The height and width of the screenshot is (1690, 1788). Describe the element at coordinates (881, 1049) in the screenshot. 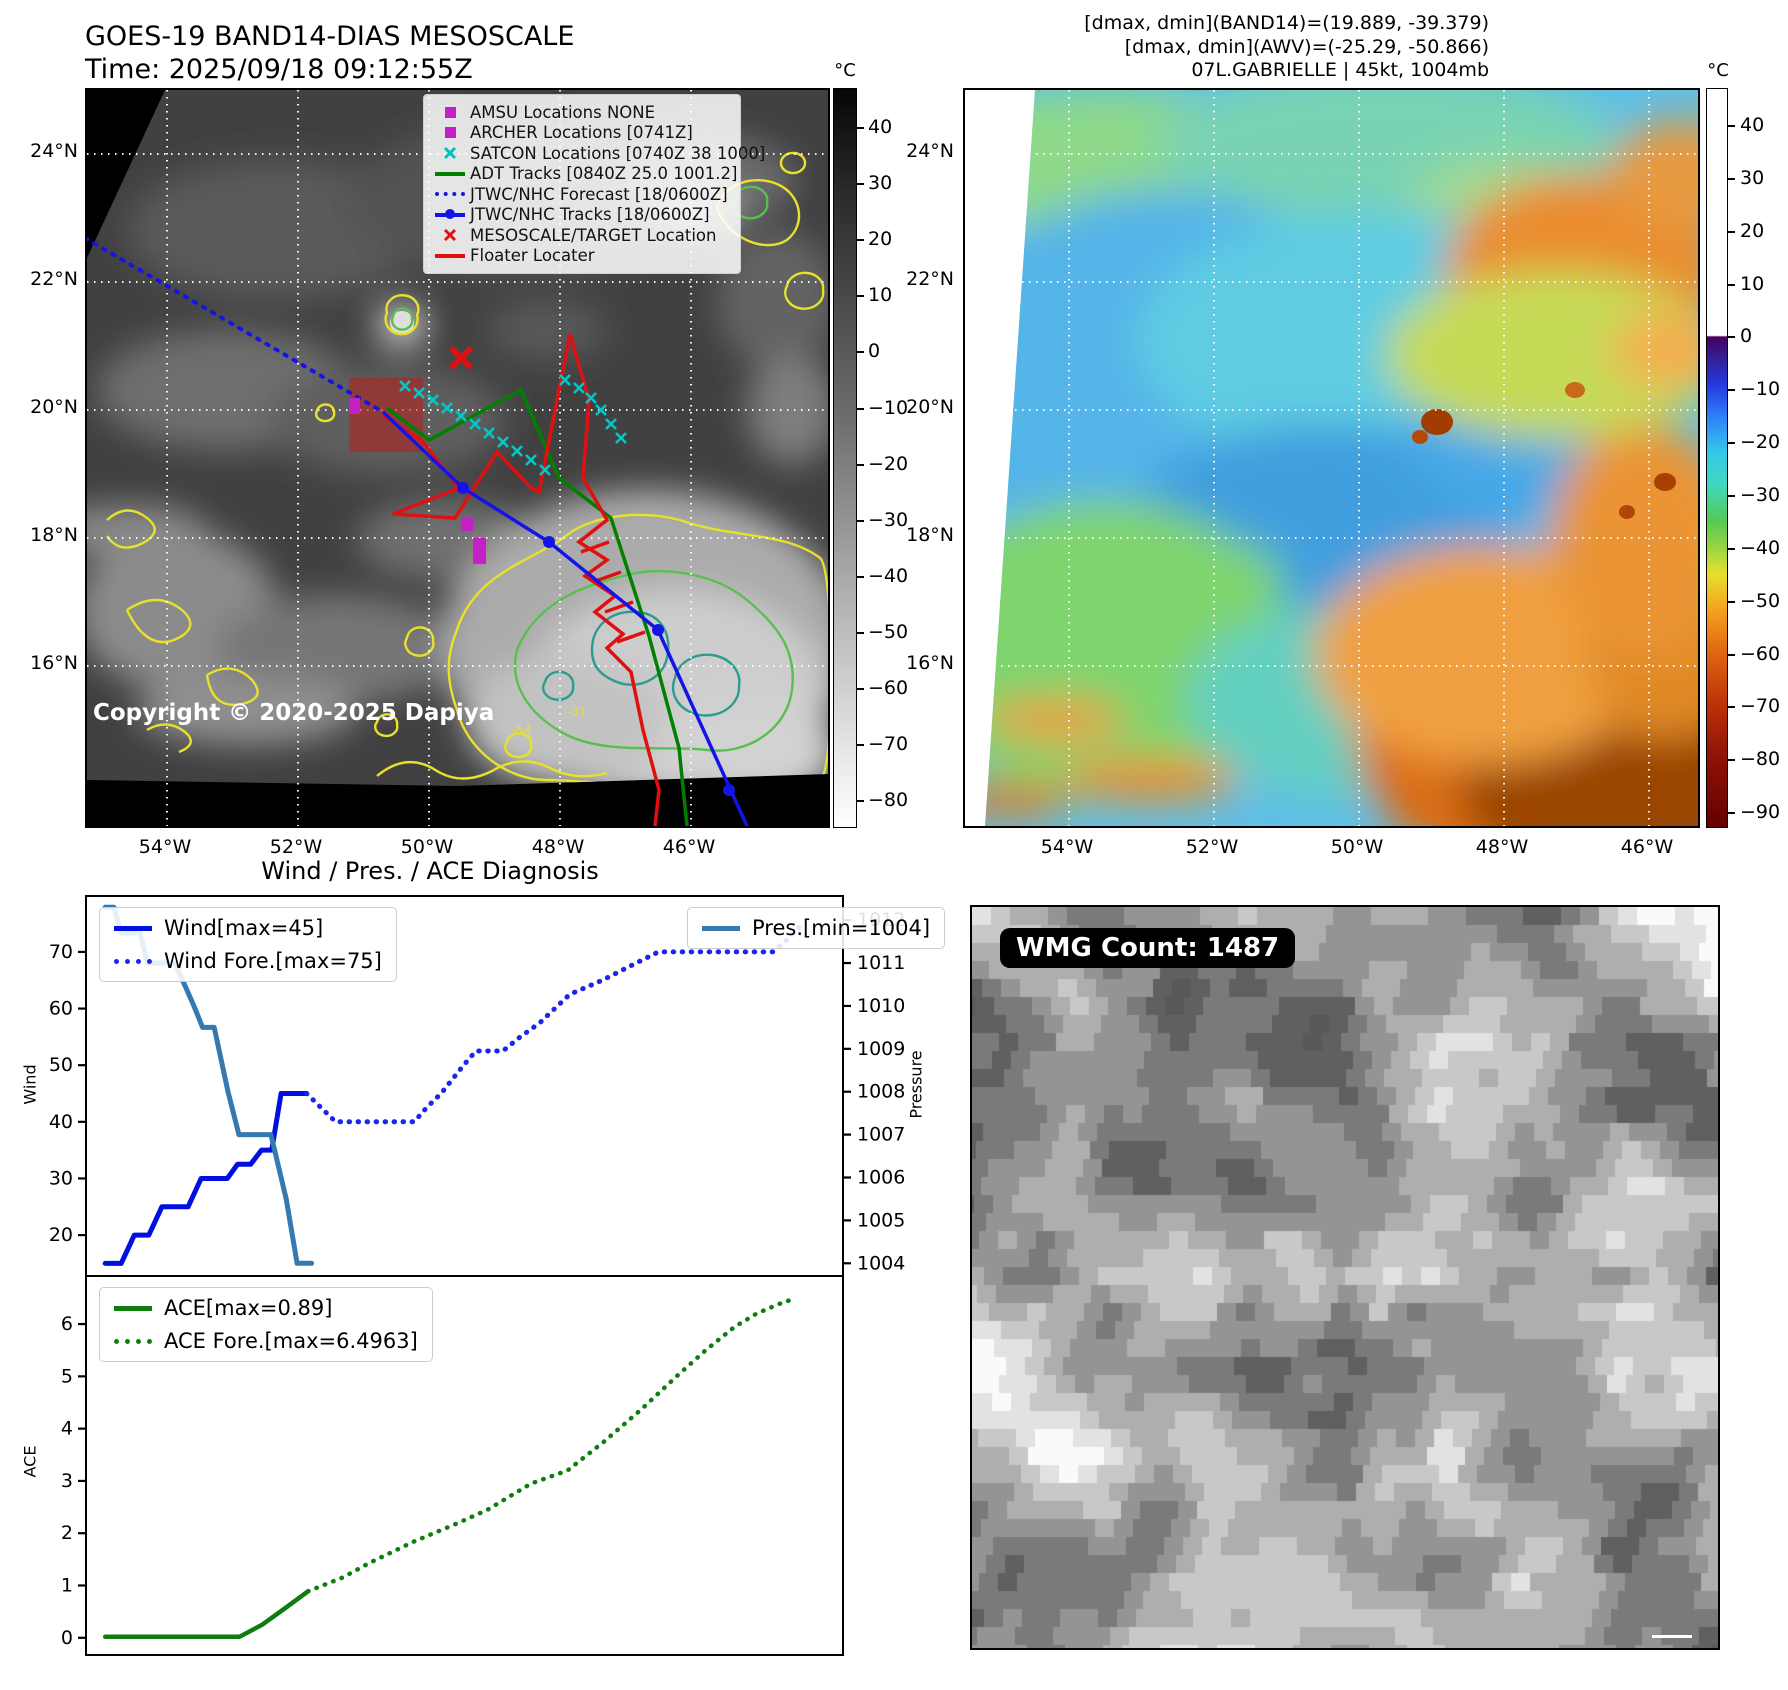

I see `svg-text: 1009` at that location.